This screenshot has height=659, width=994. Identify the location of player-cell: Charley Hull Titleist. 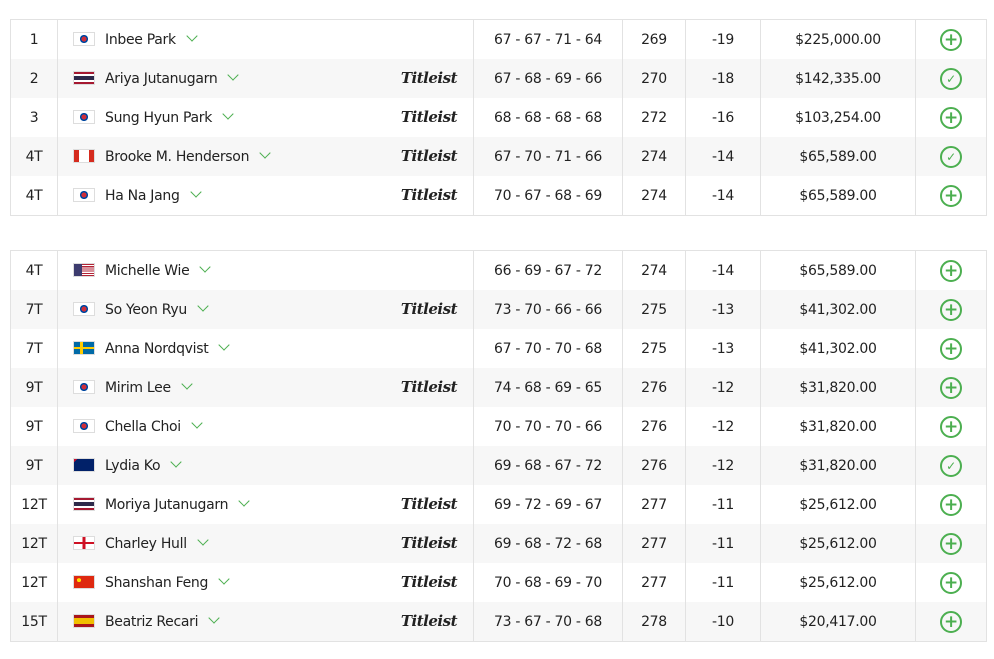
(265, 543).